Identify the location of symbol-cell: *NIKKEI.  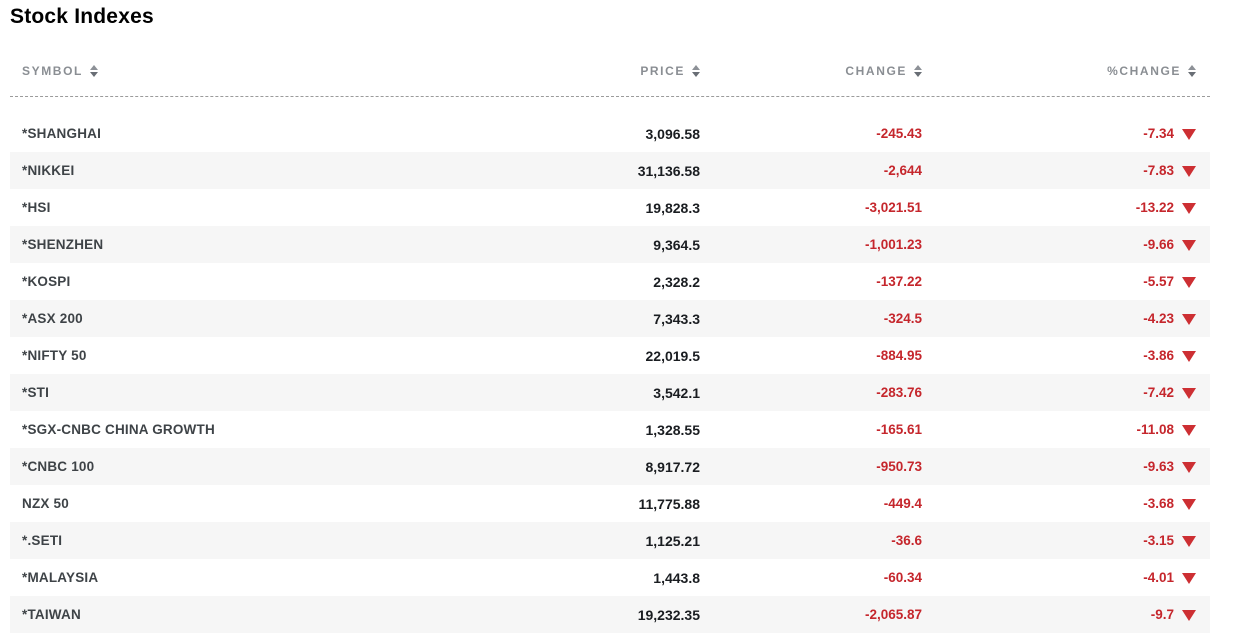
(220, 170).